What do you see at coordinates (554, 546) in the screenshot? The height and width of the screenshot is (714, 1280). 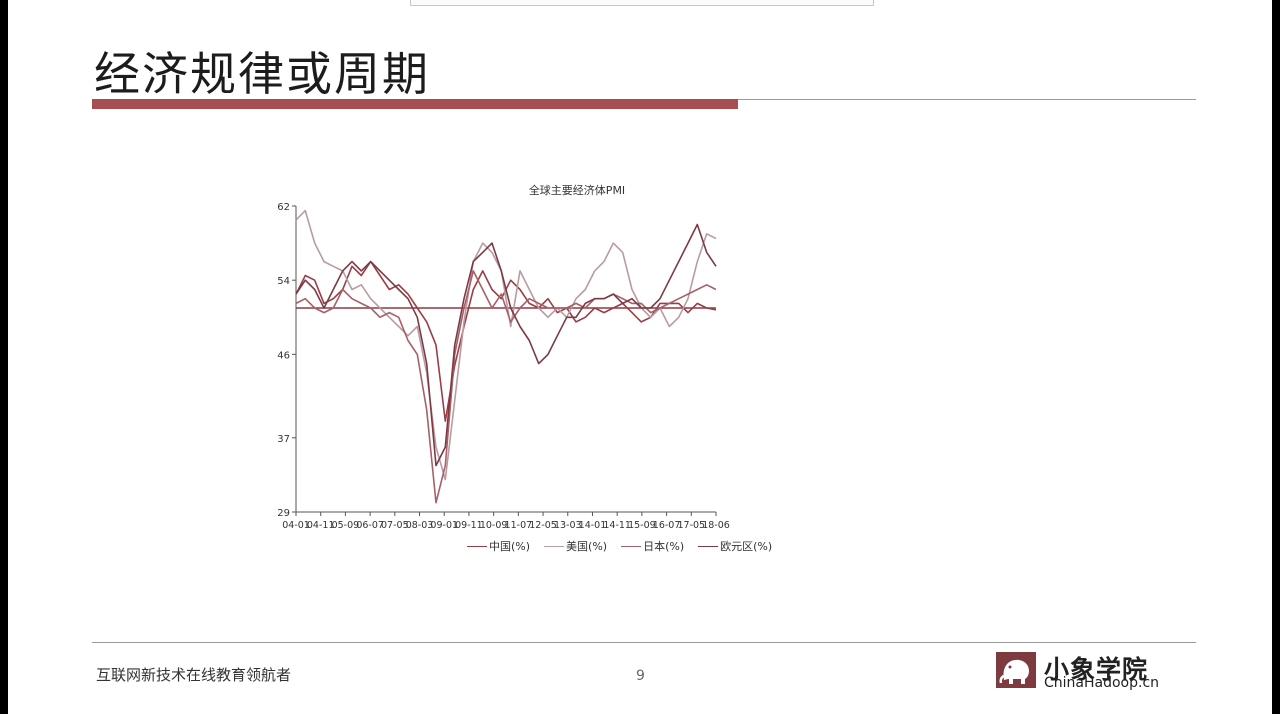 I see `legend-swatch-usa` at bounding box center [554, 546].